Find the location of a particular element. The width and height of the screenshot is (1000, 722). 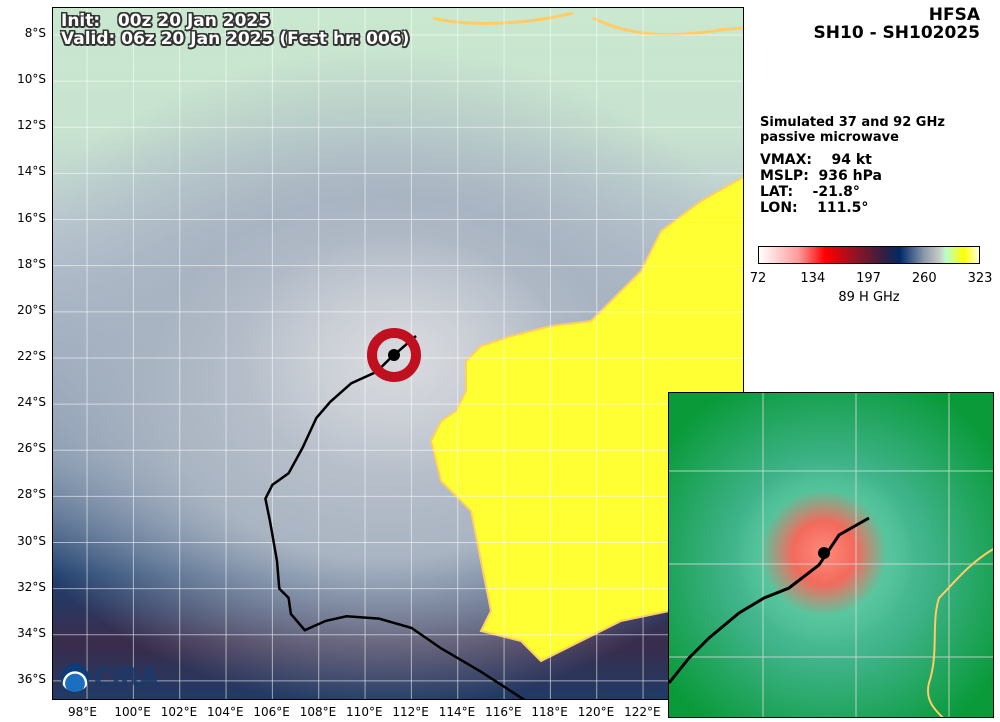

lat-tick-label: 32°S is located at coordinates (31, 586).